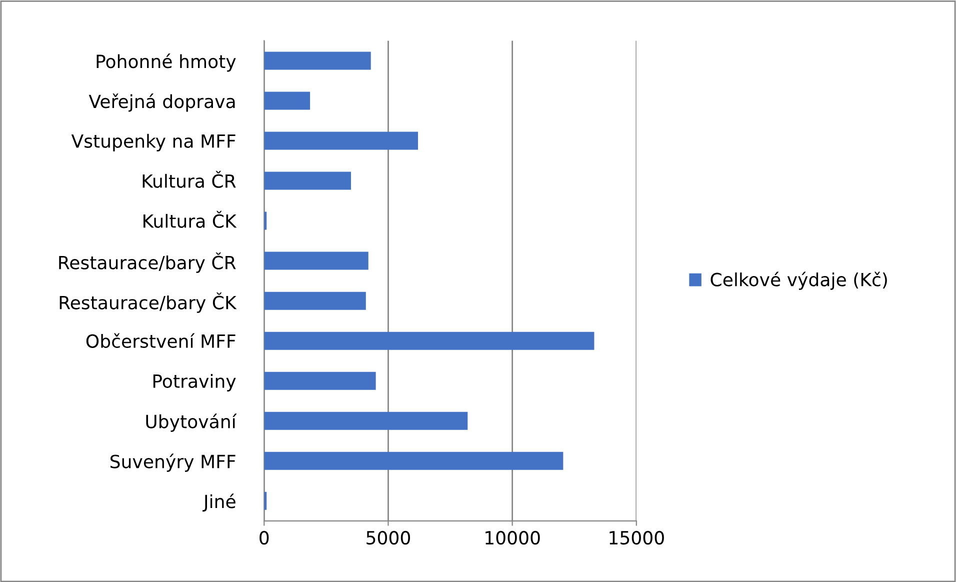  I want to click on y-tick-label: Pohonné hmoty, so click(166, 63).